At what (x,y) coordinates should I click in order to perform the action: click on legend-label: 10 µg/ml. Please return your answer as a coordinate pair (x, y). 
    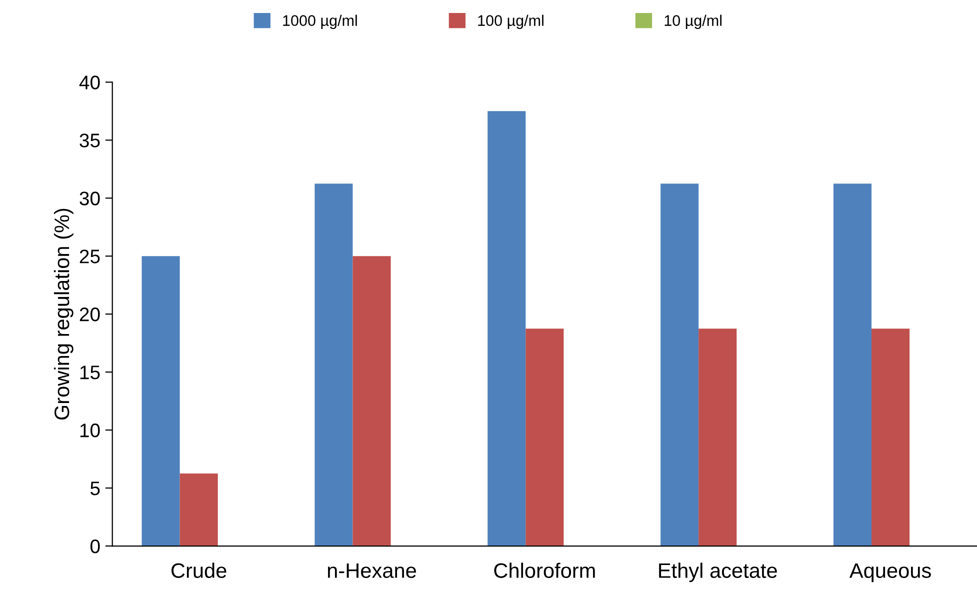
    Looking at the image, I should click on (693, 21).